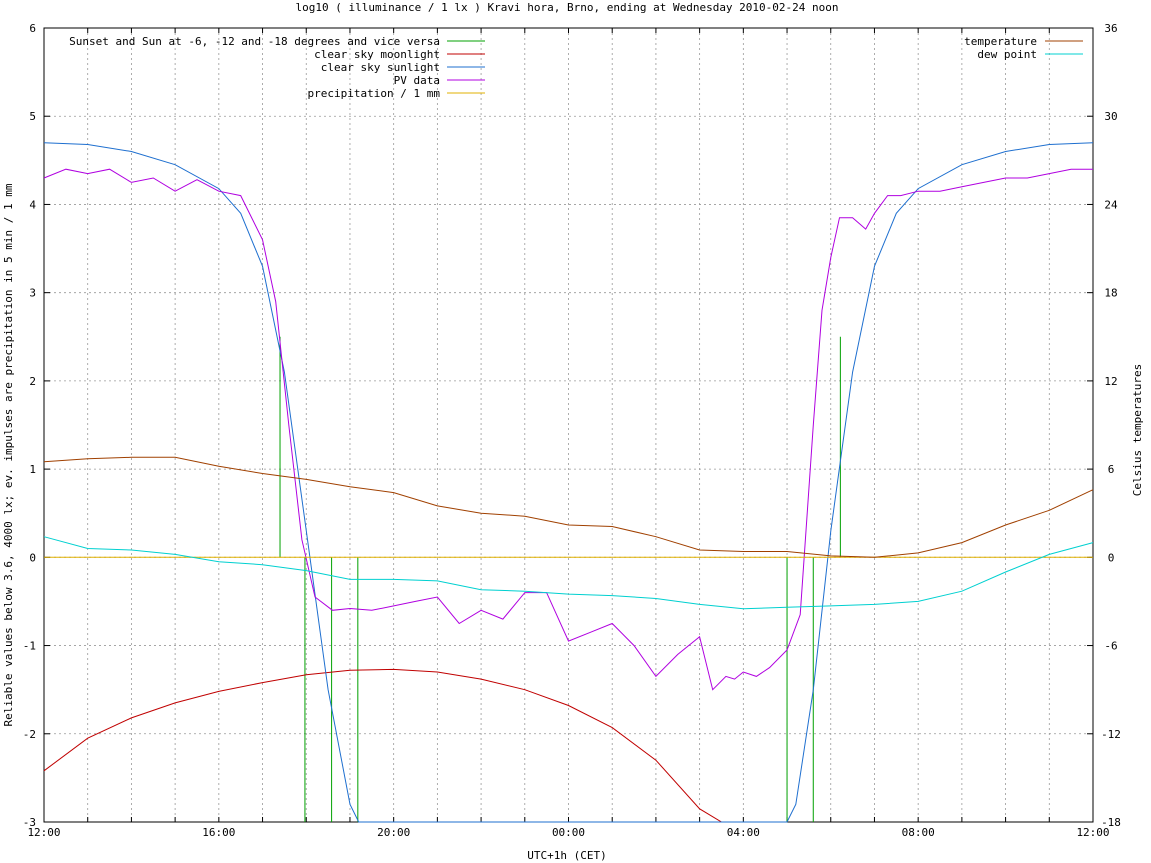  I want to click on y2-tick-label: 24, so click(1111, 204).